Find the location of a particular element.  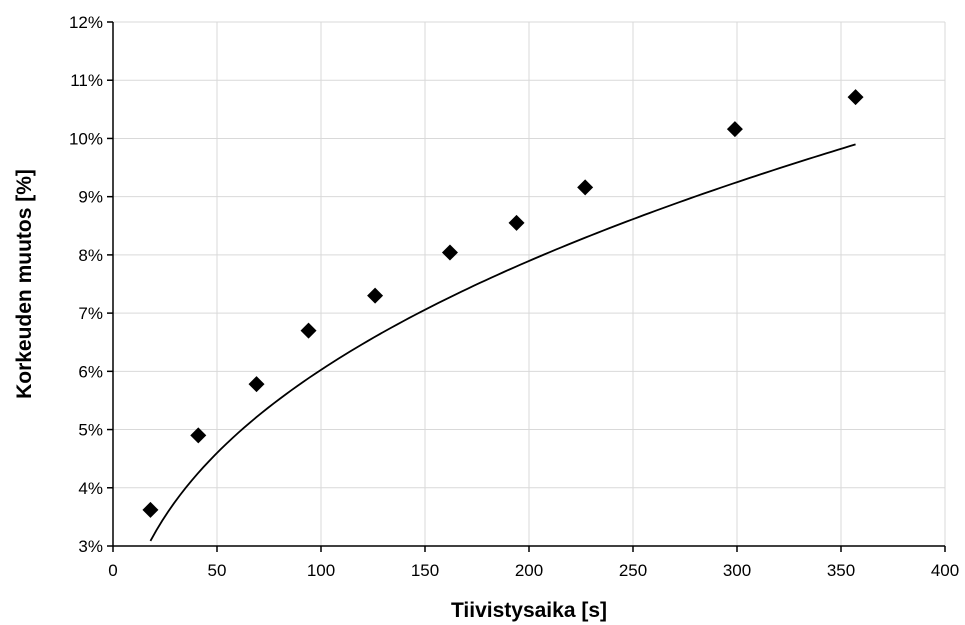

y-tick-label: 10% is located at coordinates (86, 138).